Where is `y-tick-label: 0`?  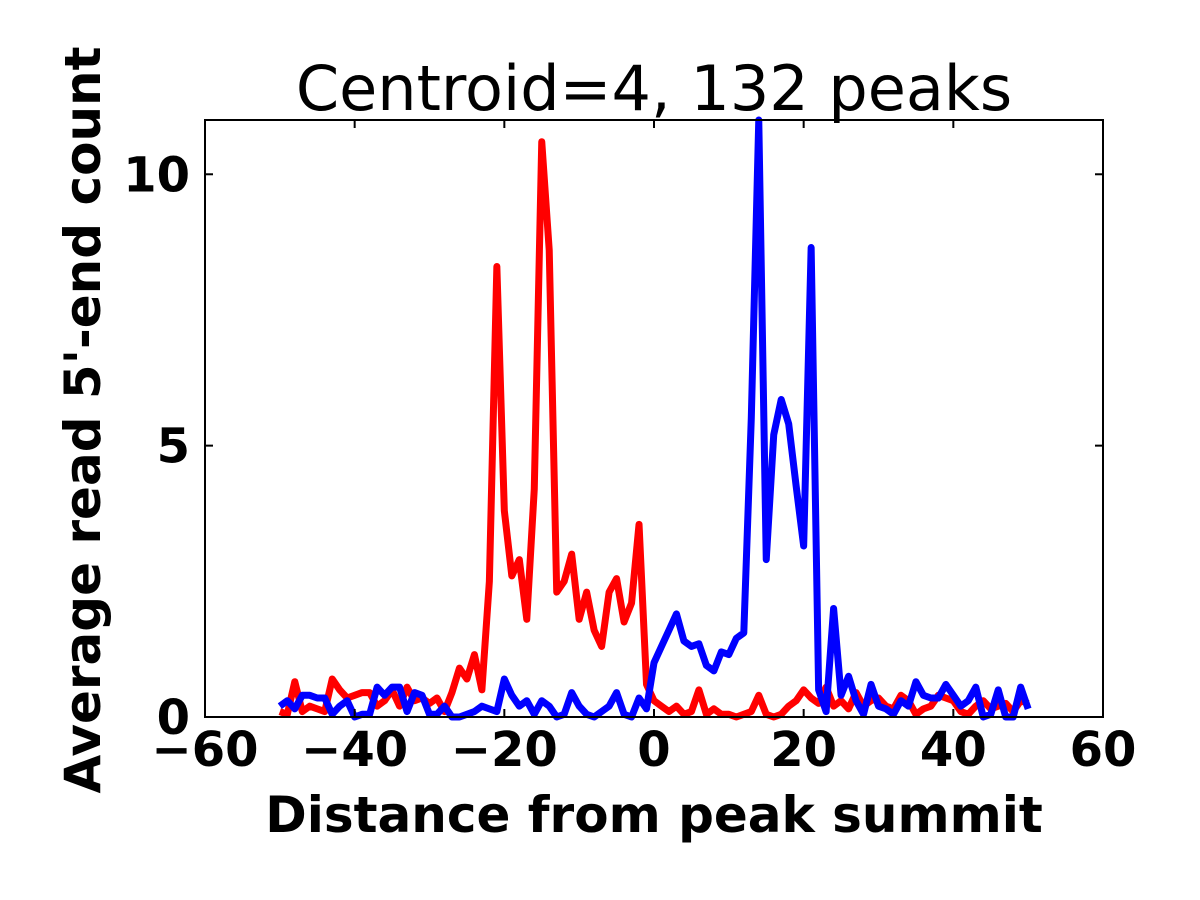 y-tick-label: 0 is located at coordinates (173, 718).